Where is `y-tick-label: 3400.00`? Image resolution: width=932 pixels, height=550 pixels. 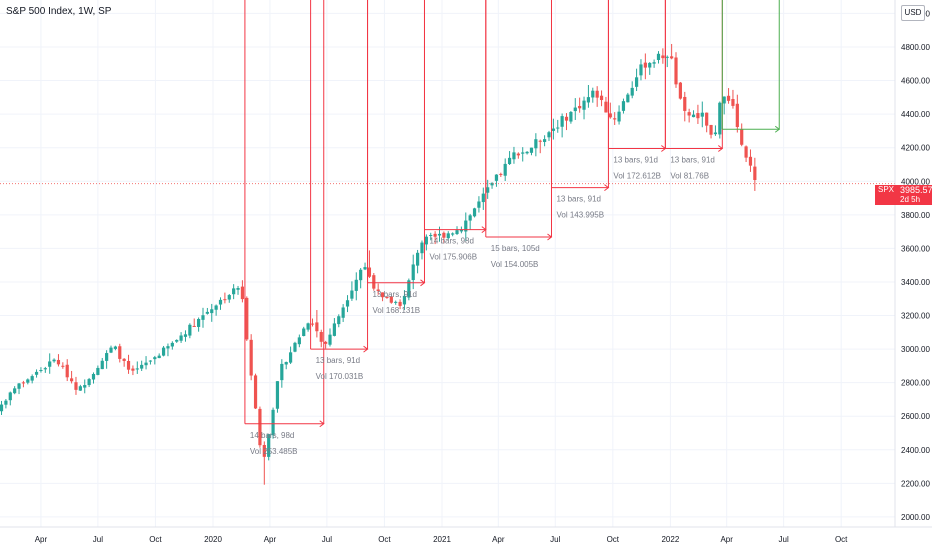
y-tick-label: 3400.00 is located at coordinates (915, 282).